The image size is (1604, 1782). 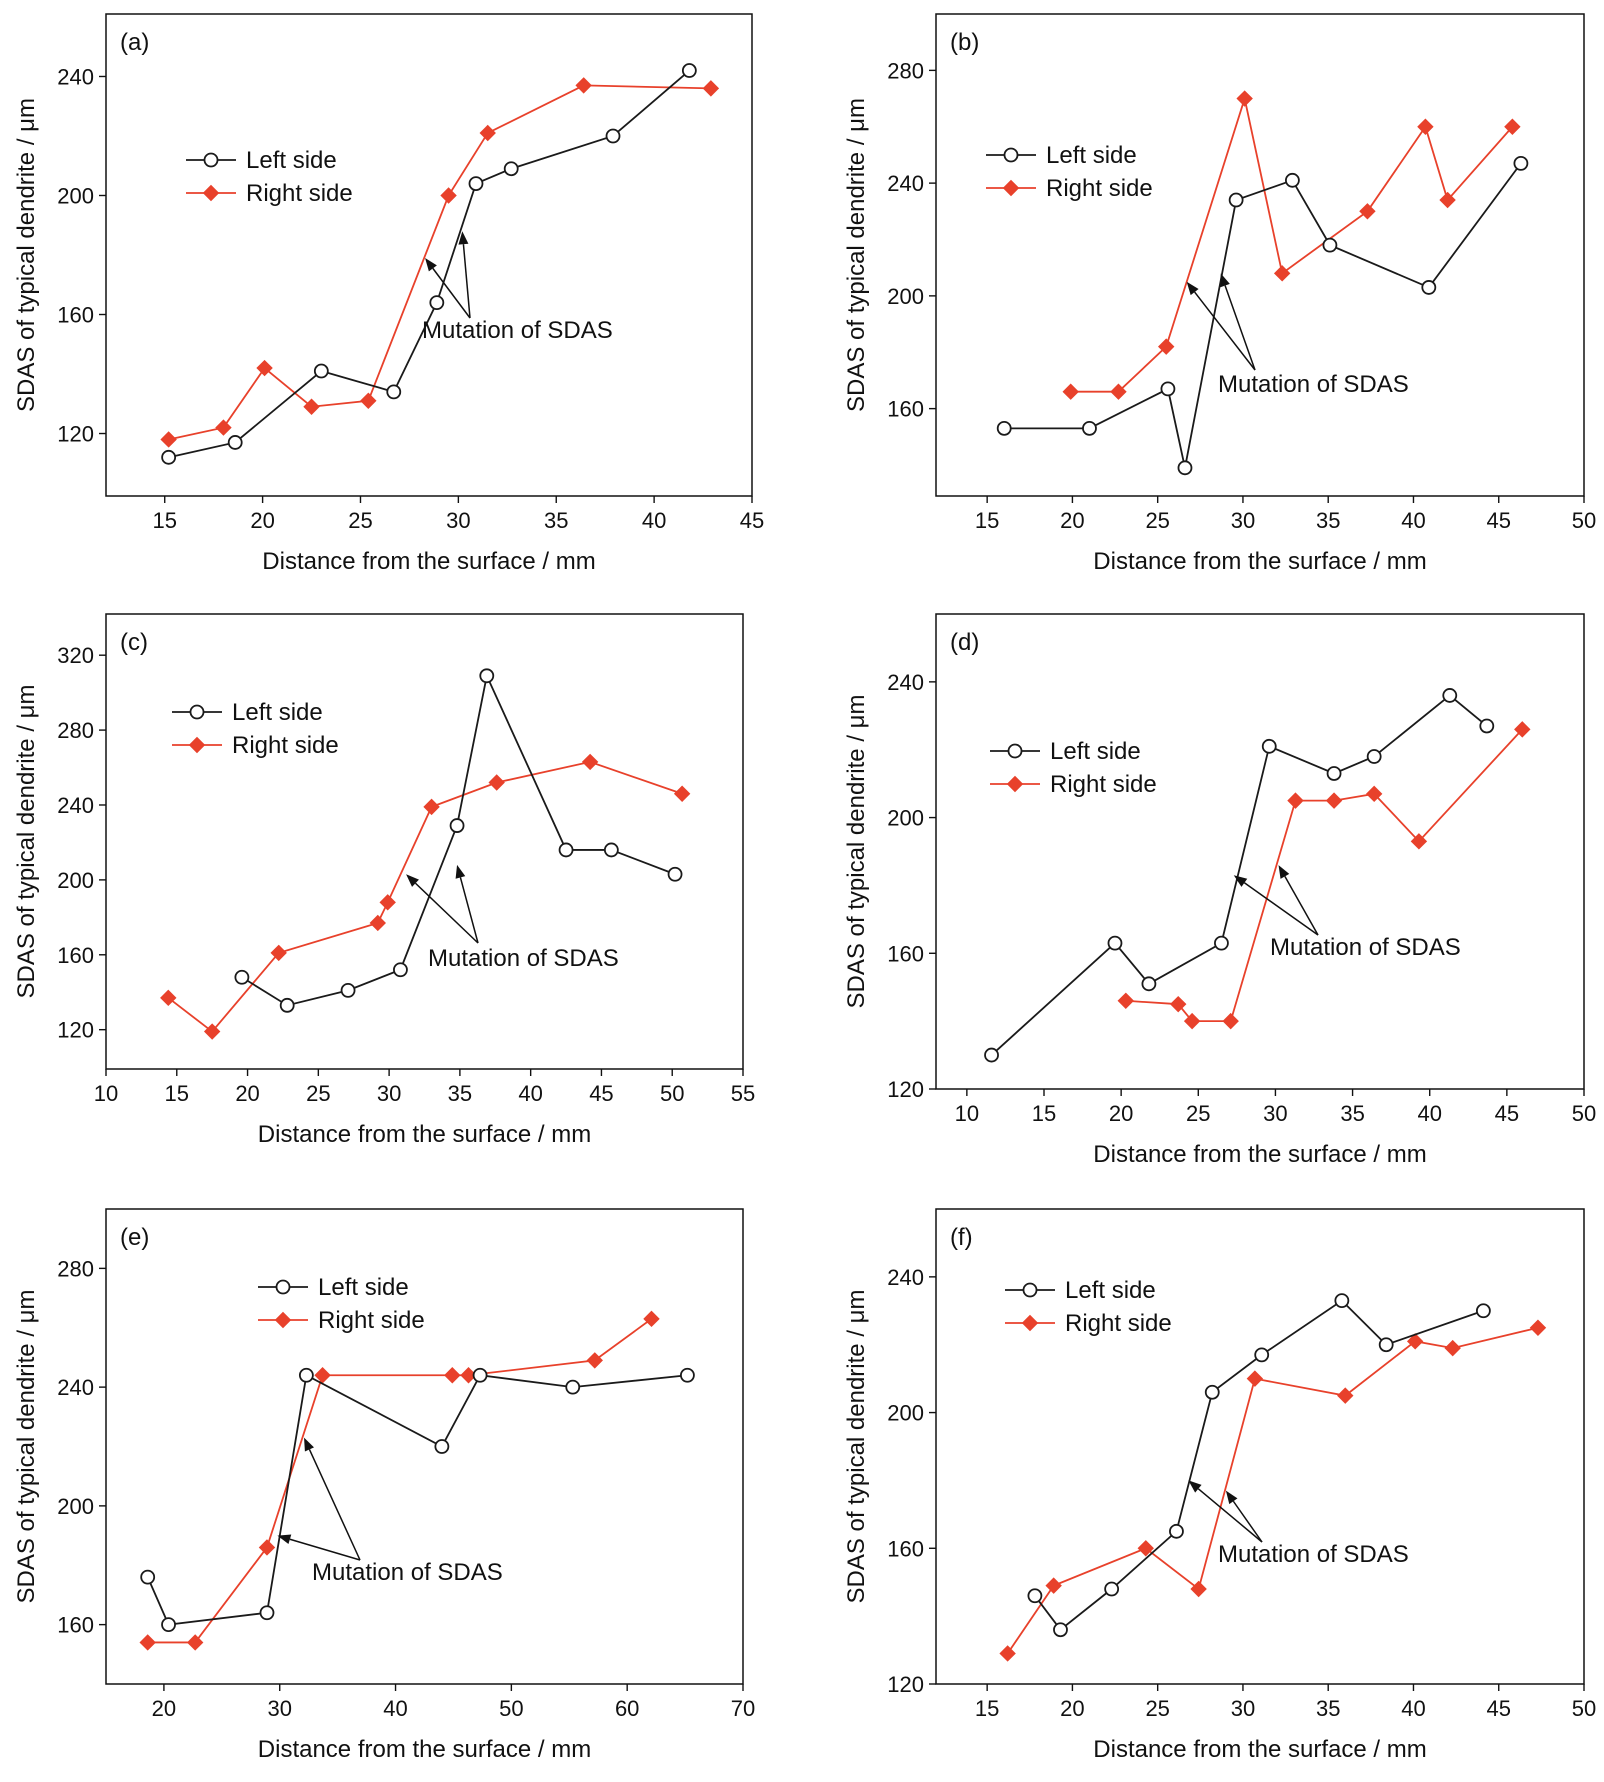 What do you see at coordinates (1352, 1113) in the screenshot?
I see `x-tick-label: 35` at bounding box center [1352, 1113].